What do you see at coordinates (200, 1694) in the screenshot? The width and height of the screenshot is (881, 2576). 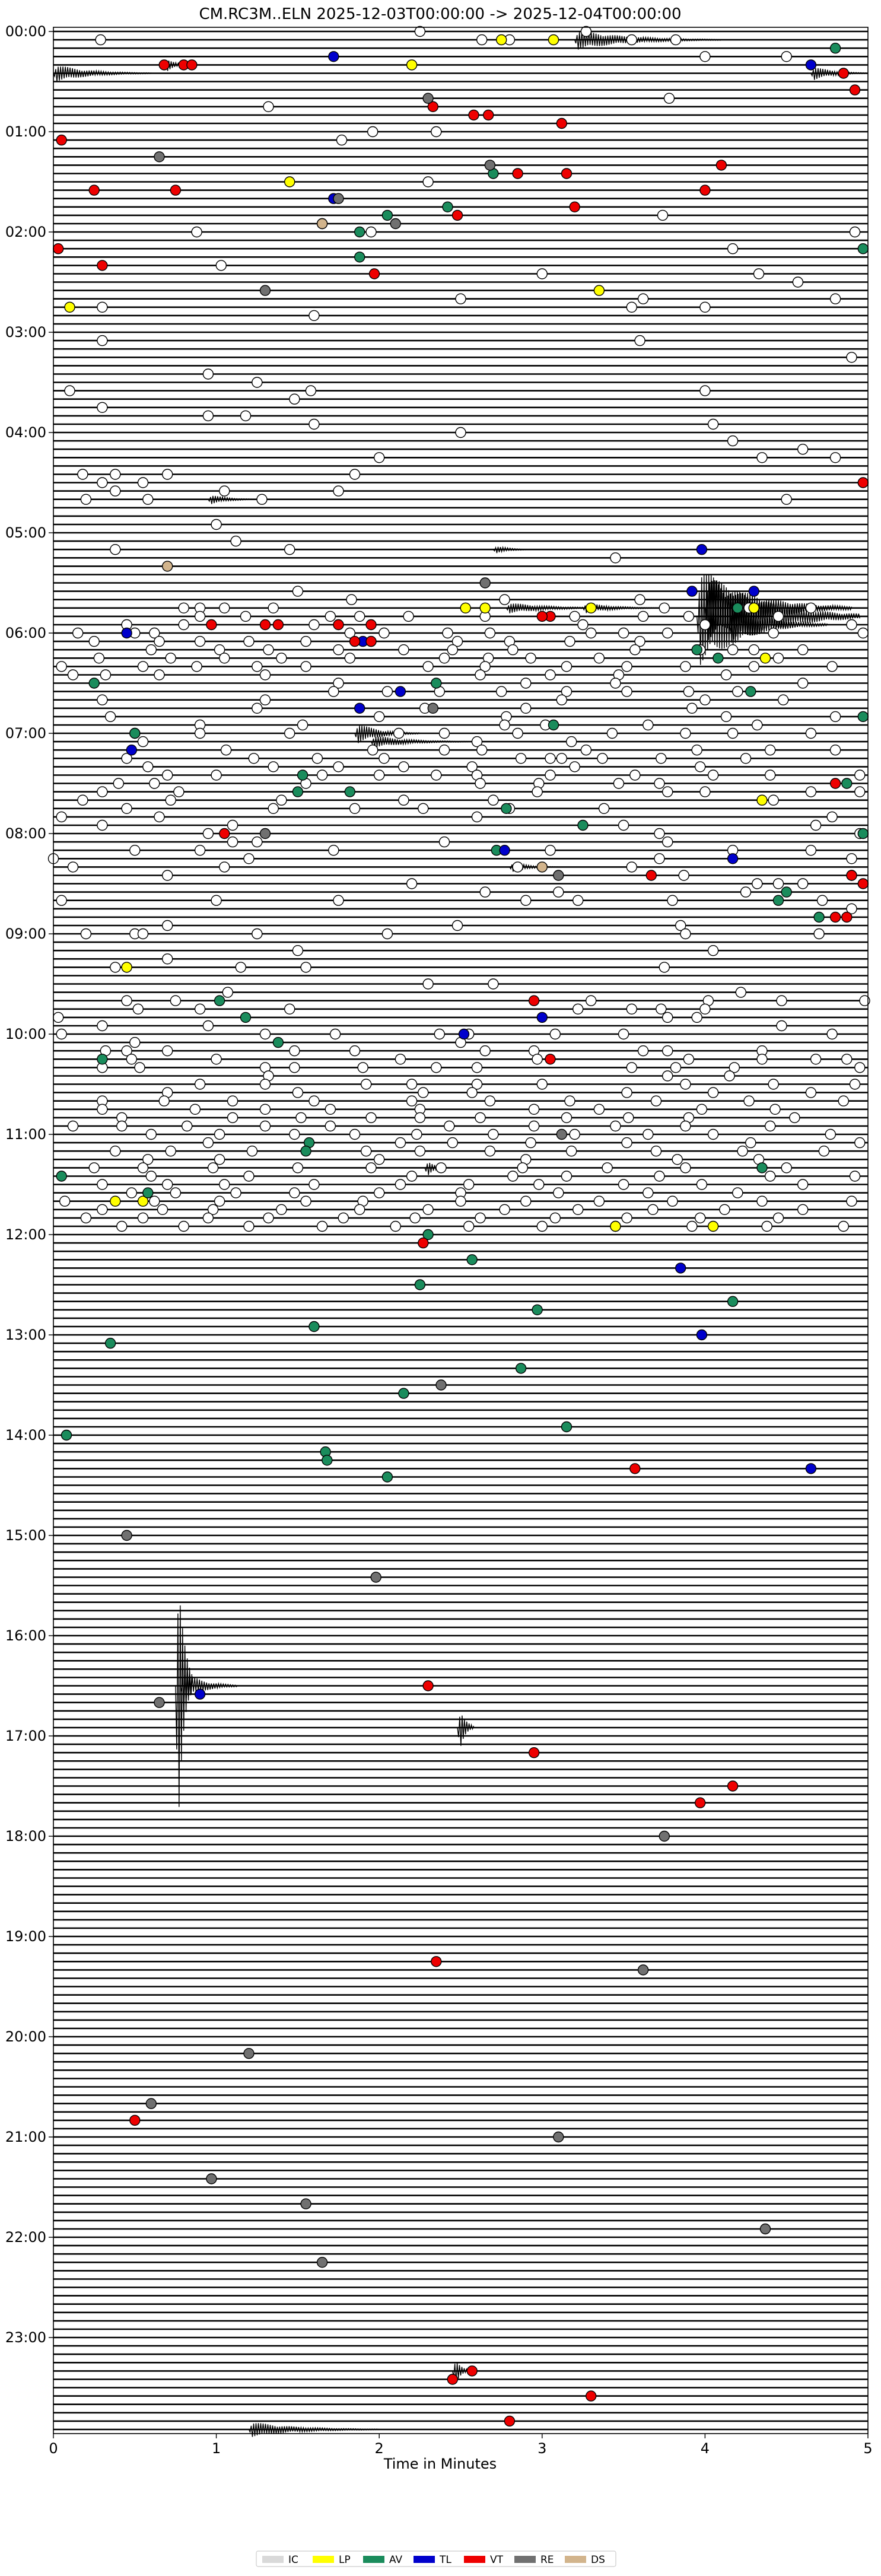 I see `event-marker-tl` at bounding box center [200, 1694].